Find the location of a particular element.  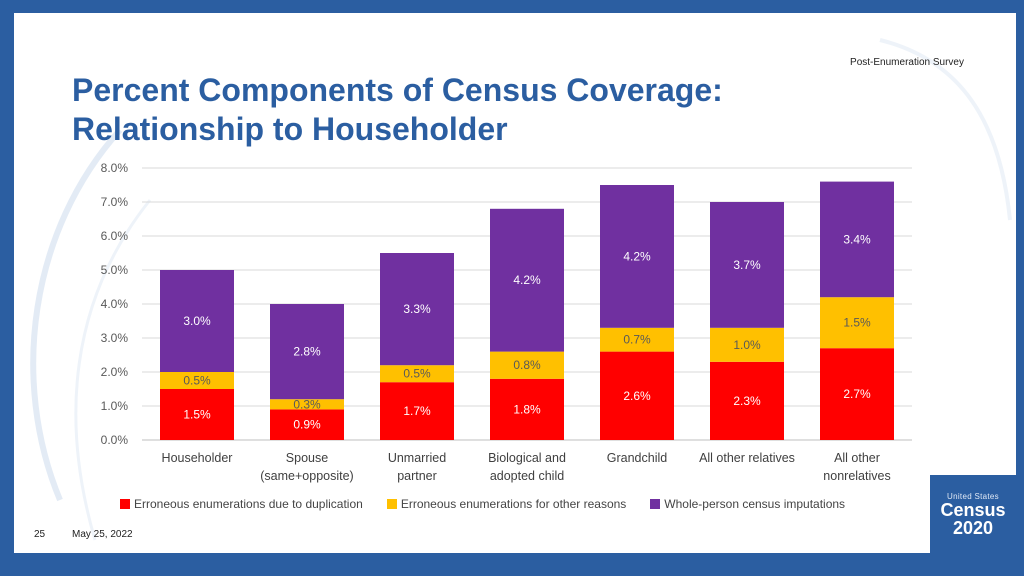

data-label: 2.3% is located at coordinates (747, 401).